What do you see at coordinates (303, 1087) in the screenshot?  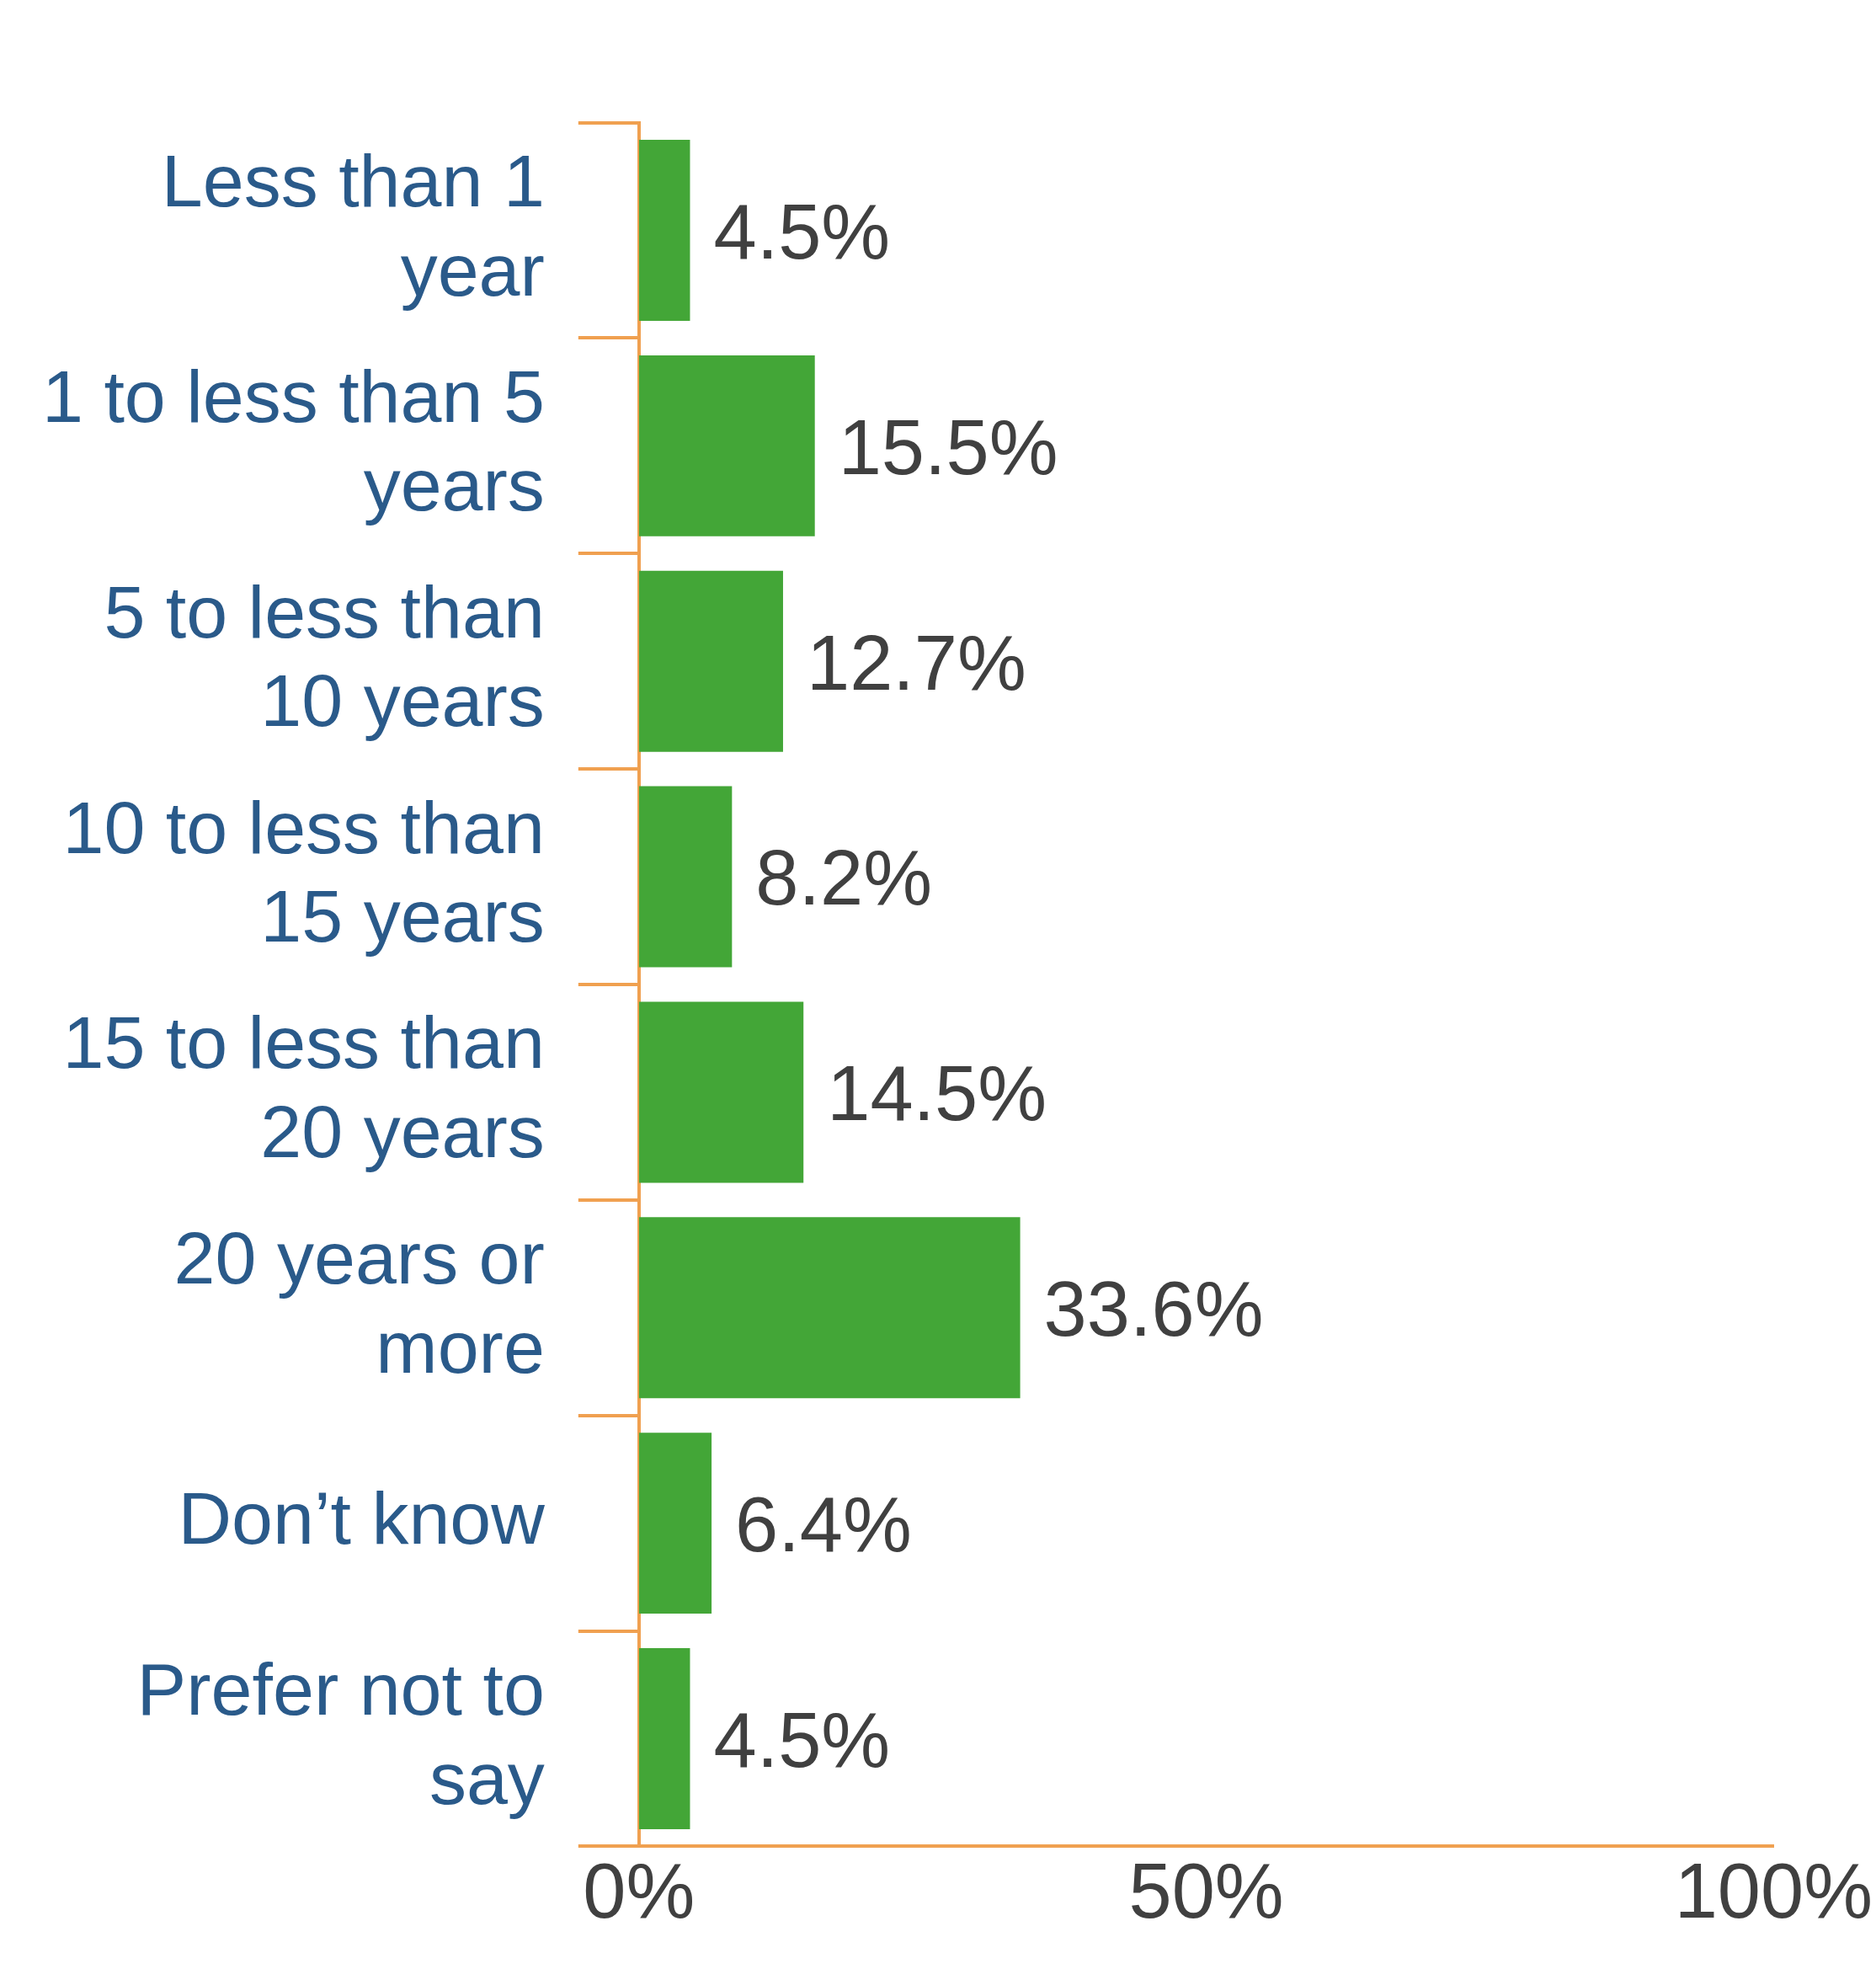 I see `y-tick-label: 15 to less than 20 years` at bounding box center [303, 1087].